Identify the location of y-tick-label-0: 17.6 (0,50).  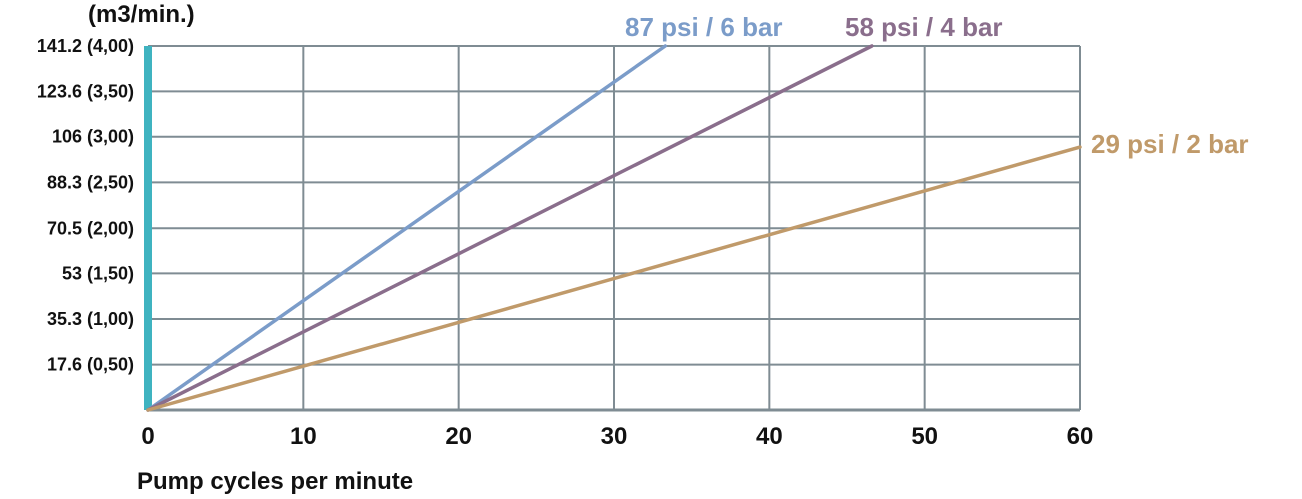
(90, 365).